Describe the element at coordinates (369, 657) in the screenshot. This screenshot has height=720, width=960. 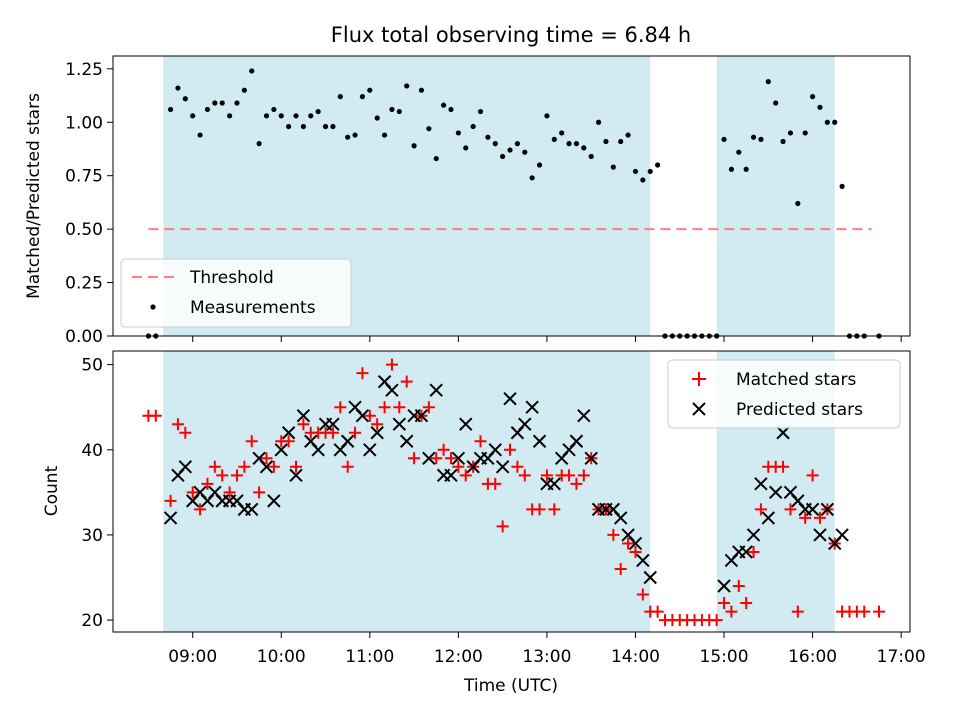
I see `x-tick-label: 11:00` at that location.